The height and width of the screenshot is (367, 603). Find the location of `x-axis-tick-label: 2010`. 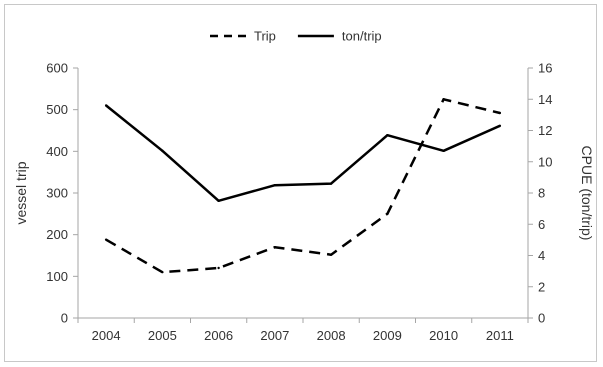

x-axis-tick-label: 2010 is located at coordinates (443, 335).